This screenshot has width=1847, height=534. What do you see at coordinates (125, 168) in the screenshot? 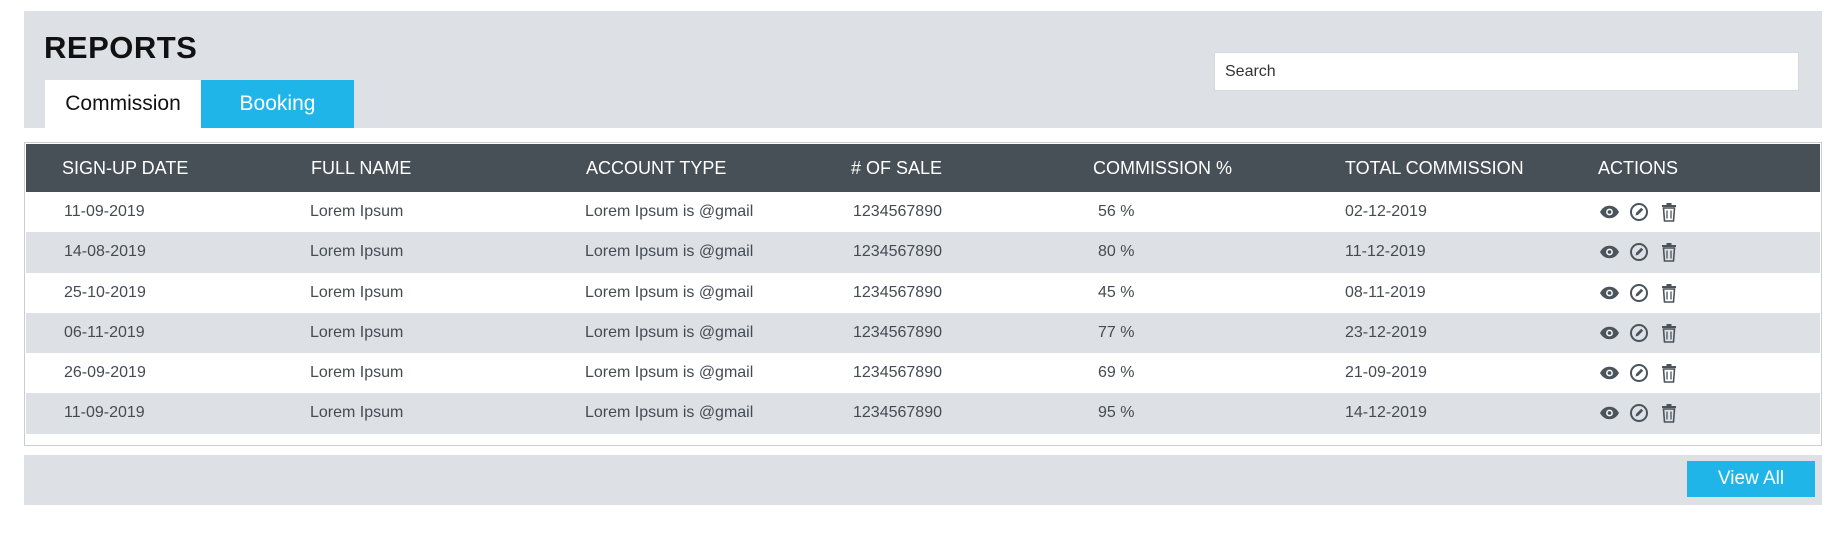
I see `column-header-signup-date: SIGN-UP DATE` at bounding box center [125, 168].